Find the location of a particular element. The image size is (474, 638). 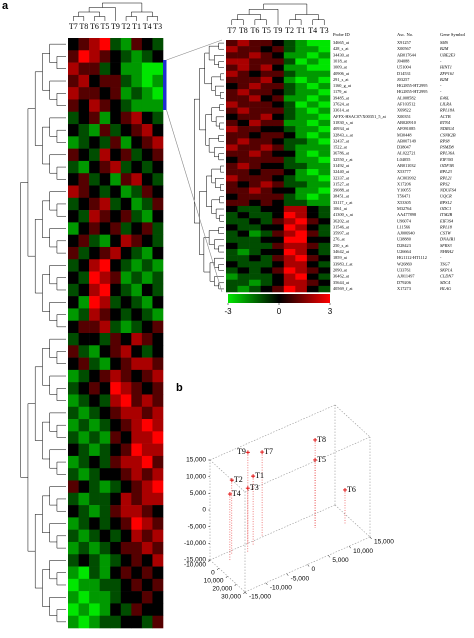

panel-label: a is located at coordinates (5, 6).